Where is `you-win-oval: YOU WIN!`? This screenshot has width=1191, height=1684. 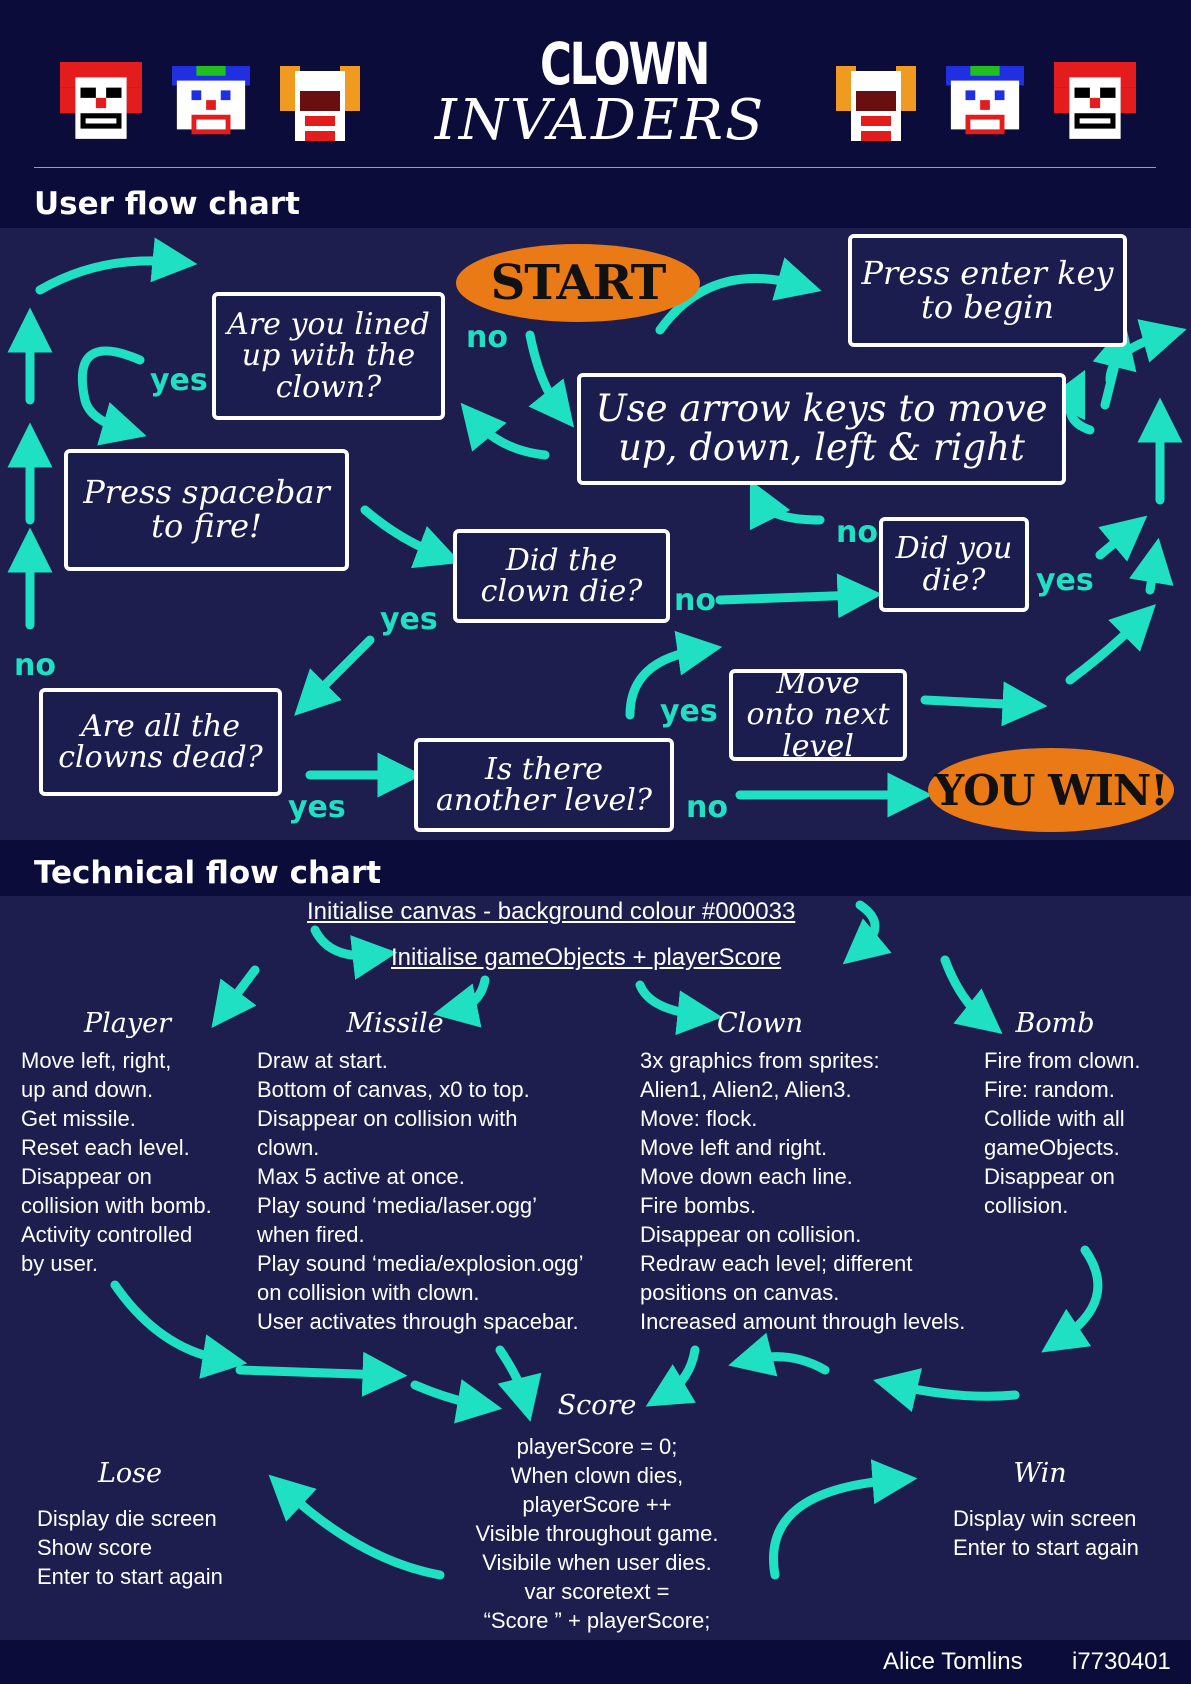
you-win-oval: YOU WIN! is located at coordinates (1051, 790).